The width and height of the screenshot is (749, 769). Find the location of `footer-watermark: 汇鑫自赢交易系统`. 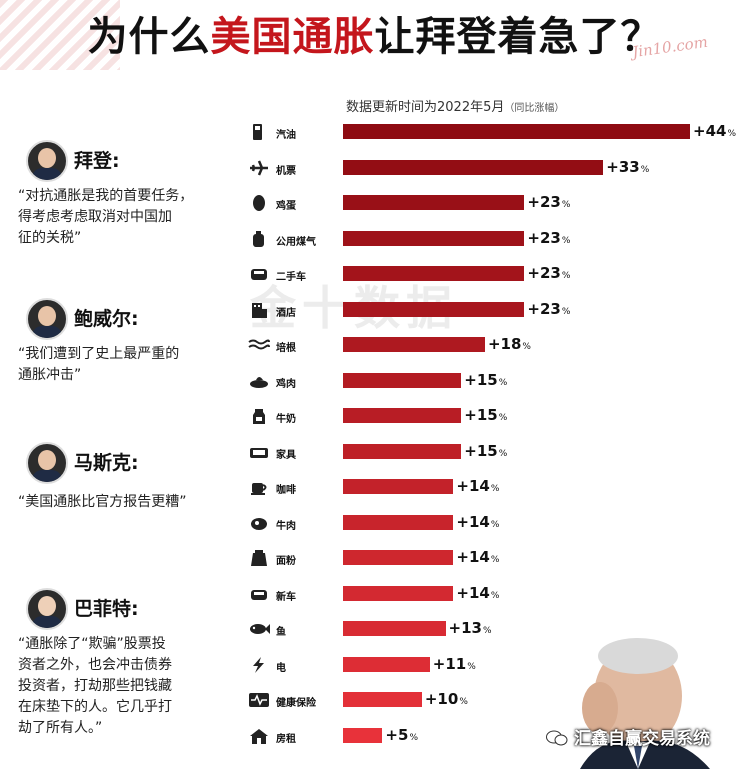

footer-watermark: 汇鑫自赢交易系统 is located at coordinates (628, 736).